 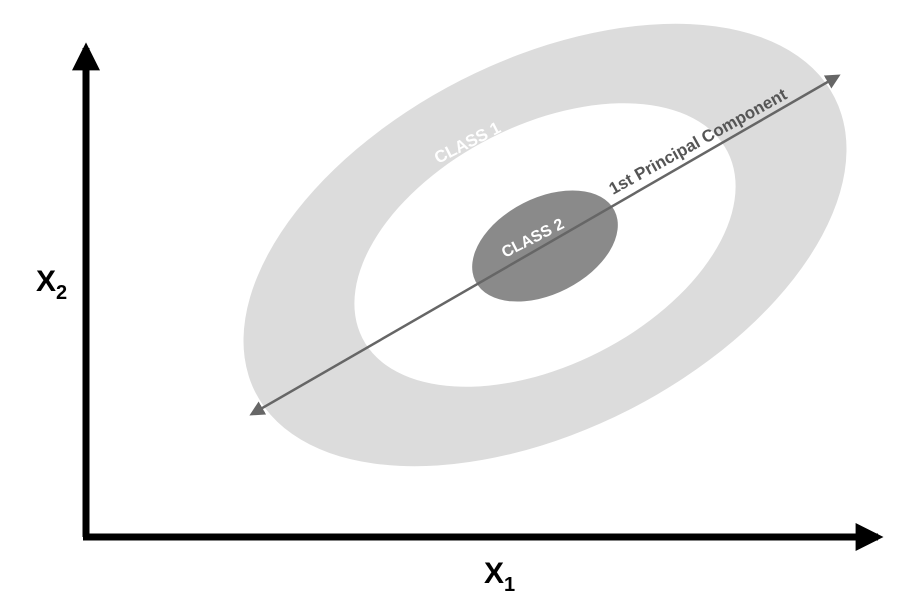 I want to click on x1-axis-label: X1, so click(x=499, y=576).